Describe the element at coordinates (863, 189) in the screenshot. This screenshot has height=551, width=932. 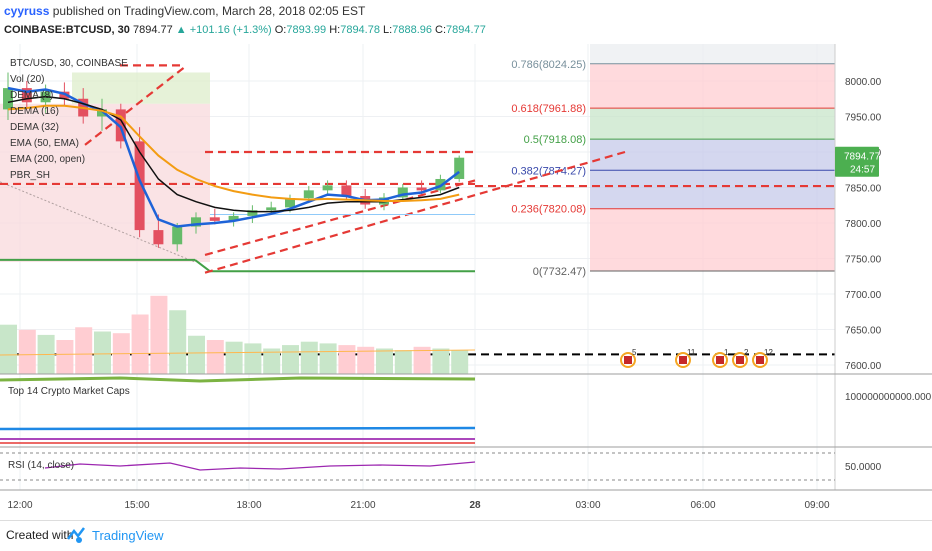
I see `price-tick: 7850.00` at that location.